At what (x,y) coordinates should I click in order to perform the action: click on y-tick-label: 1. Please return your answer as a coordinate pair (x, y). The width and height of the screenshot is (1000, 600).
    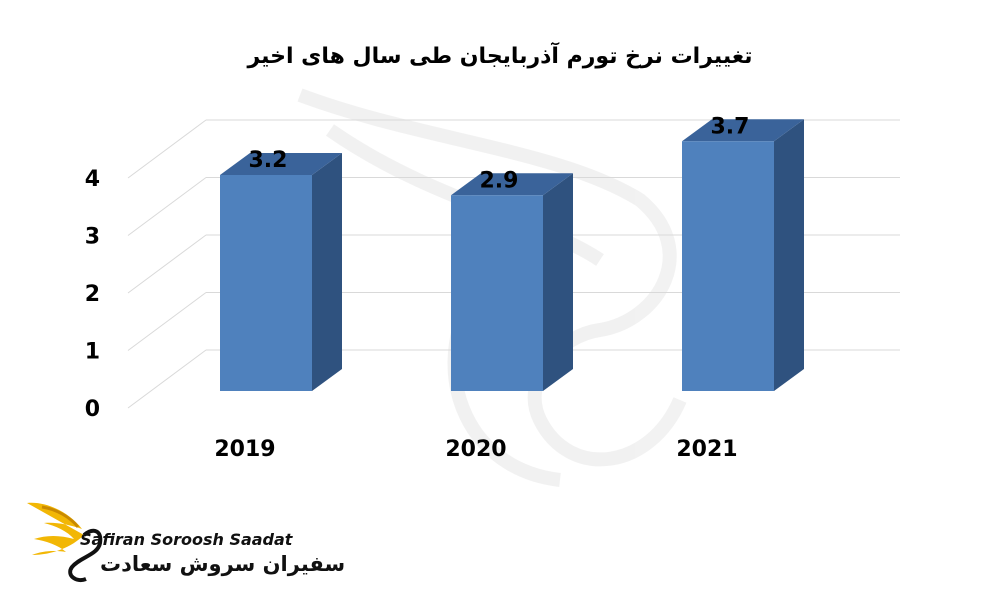
    Looking at the image, I should click on (92, 352).